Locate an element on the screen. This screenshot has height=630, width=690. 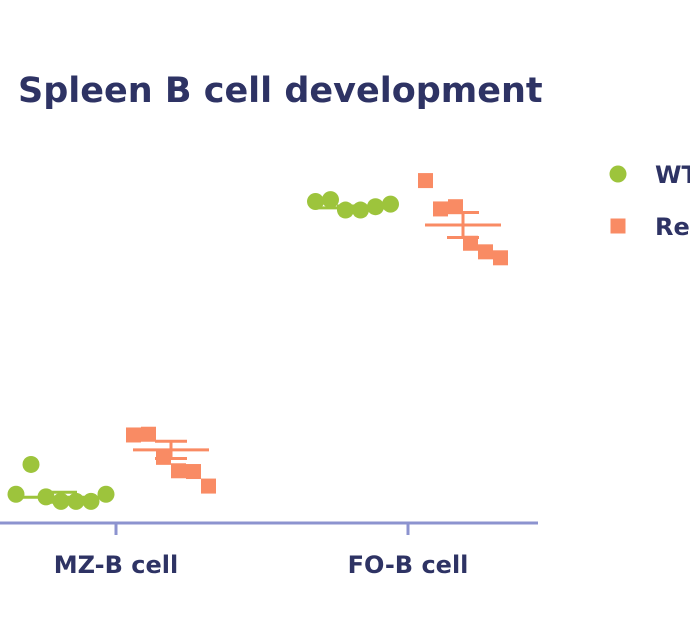
legend-label: WT is located at coordinates (672, 175).